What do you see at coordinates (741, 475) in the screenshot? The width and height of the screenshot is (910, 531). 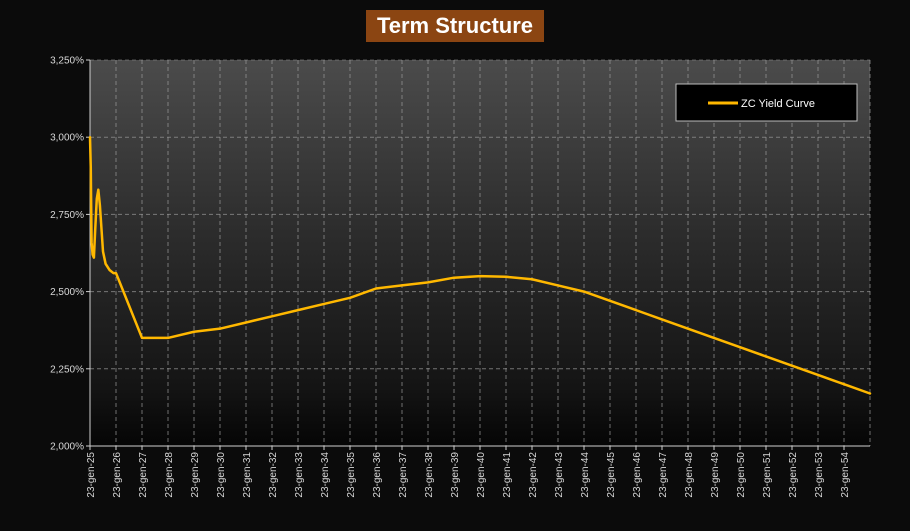 I see `x-tick-label: 23-gen-50` at bounding box center [741, 475].